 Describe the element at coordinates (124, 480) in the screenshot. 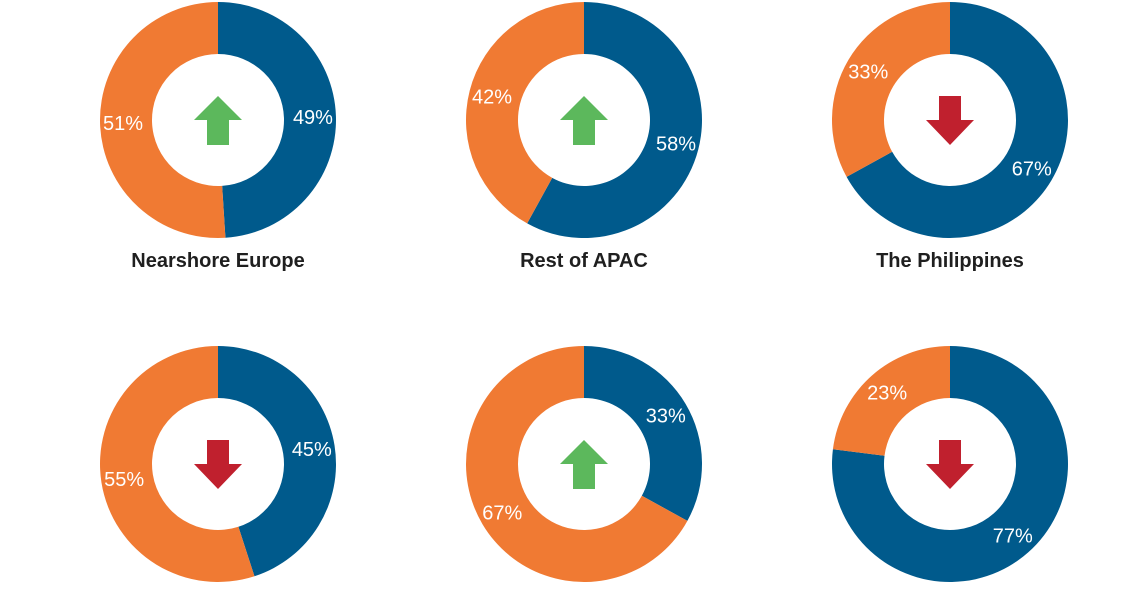

I see `slice-percent-label: 55%` at that location.